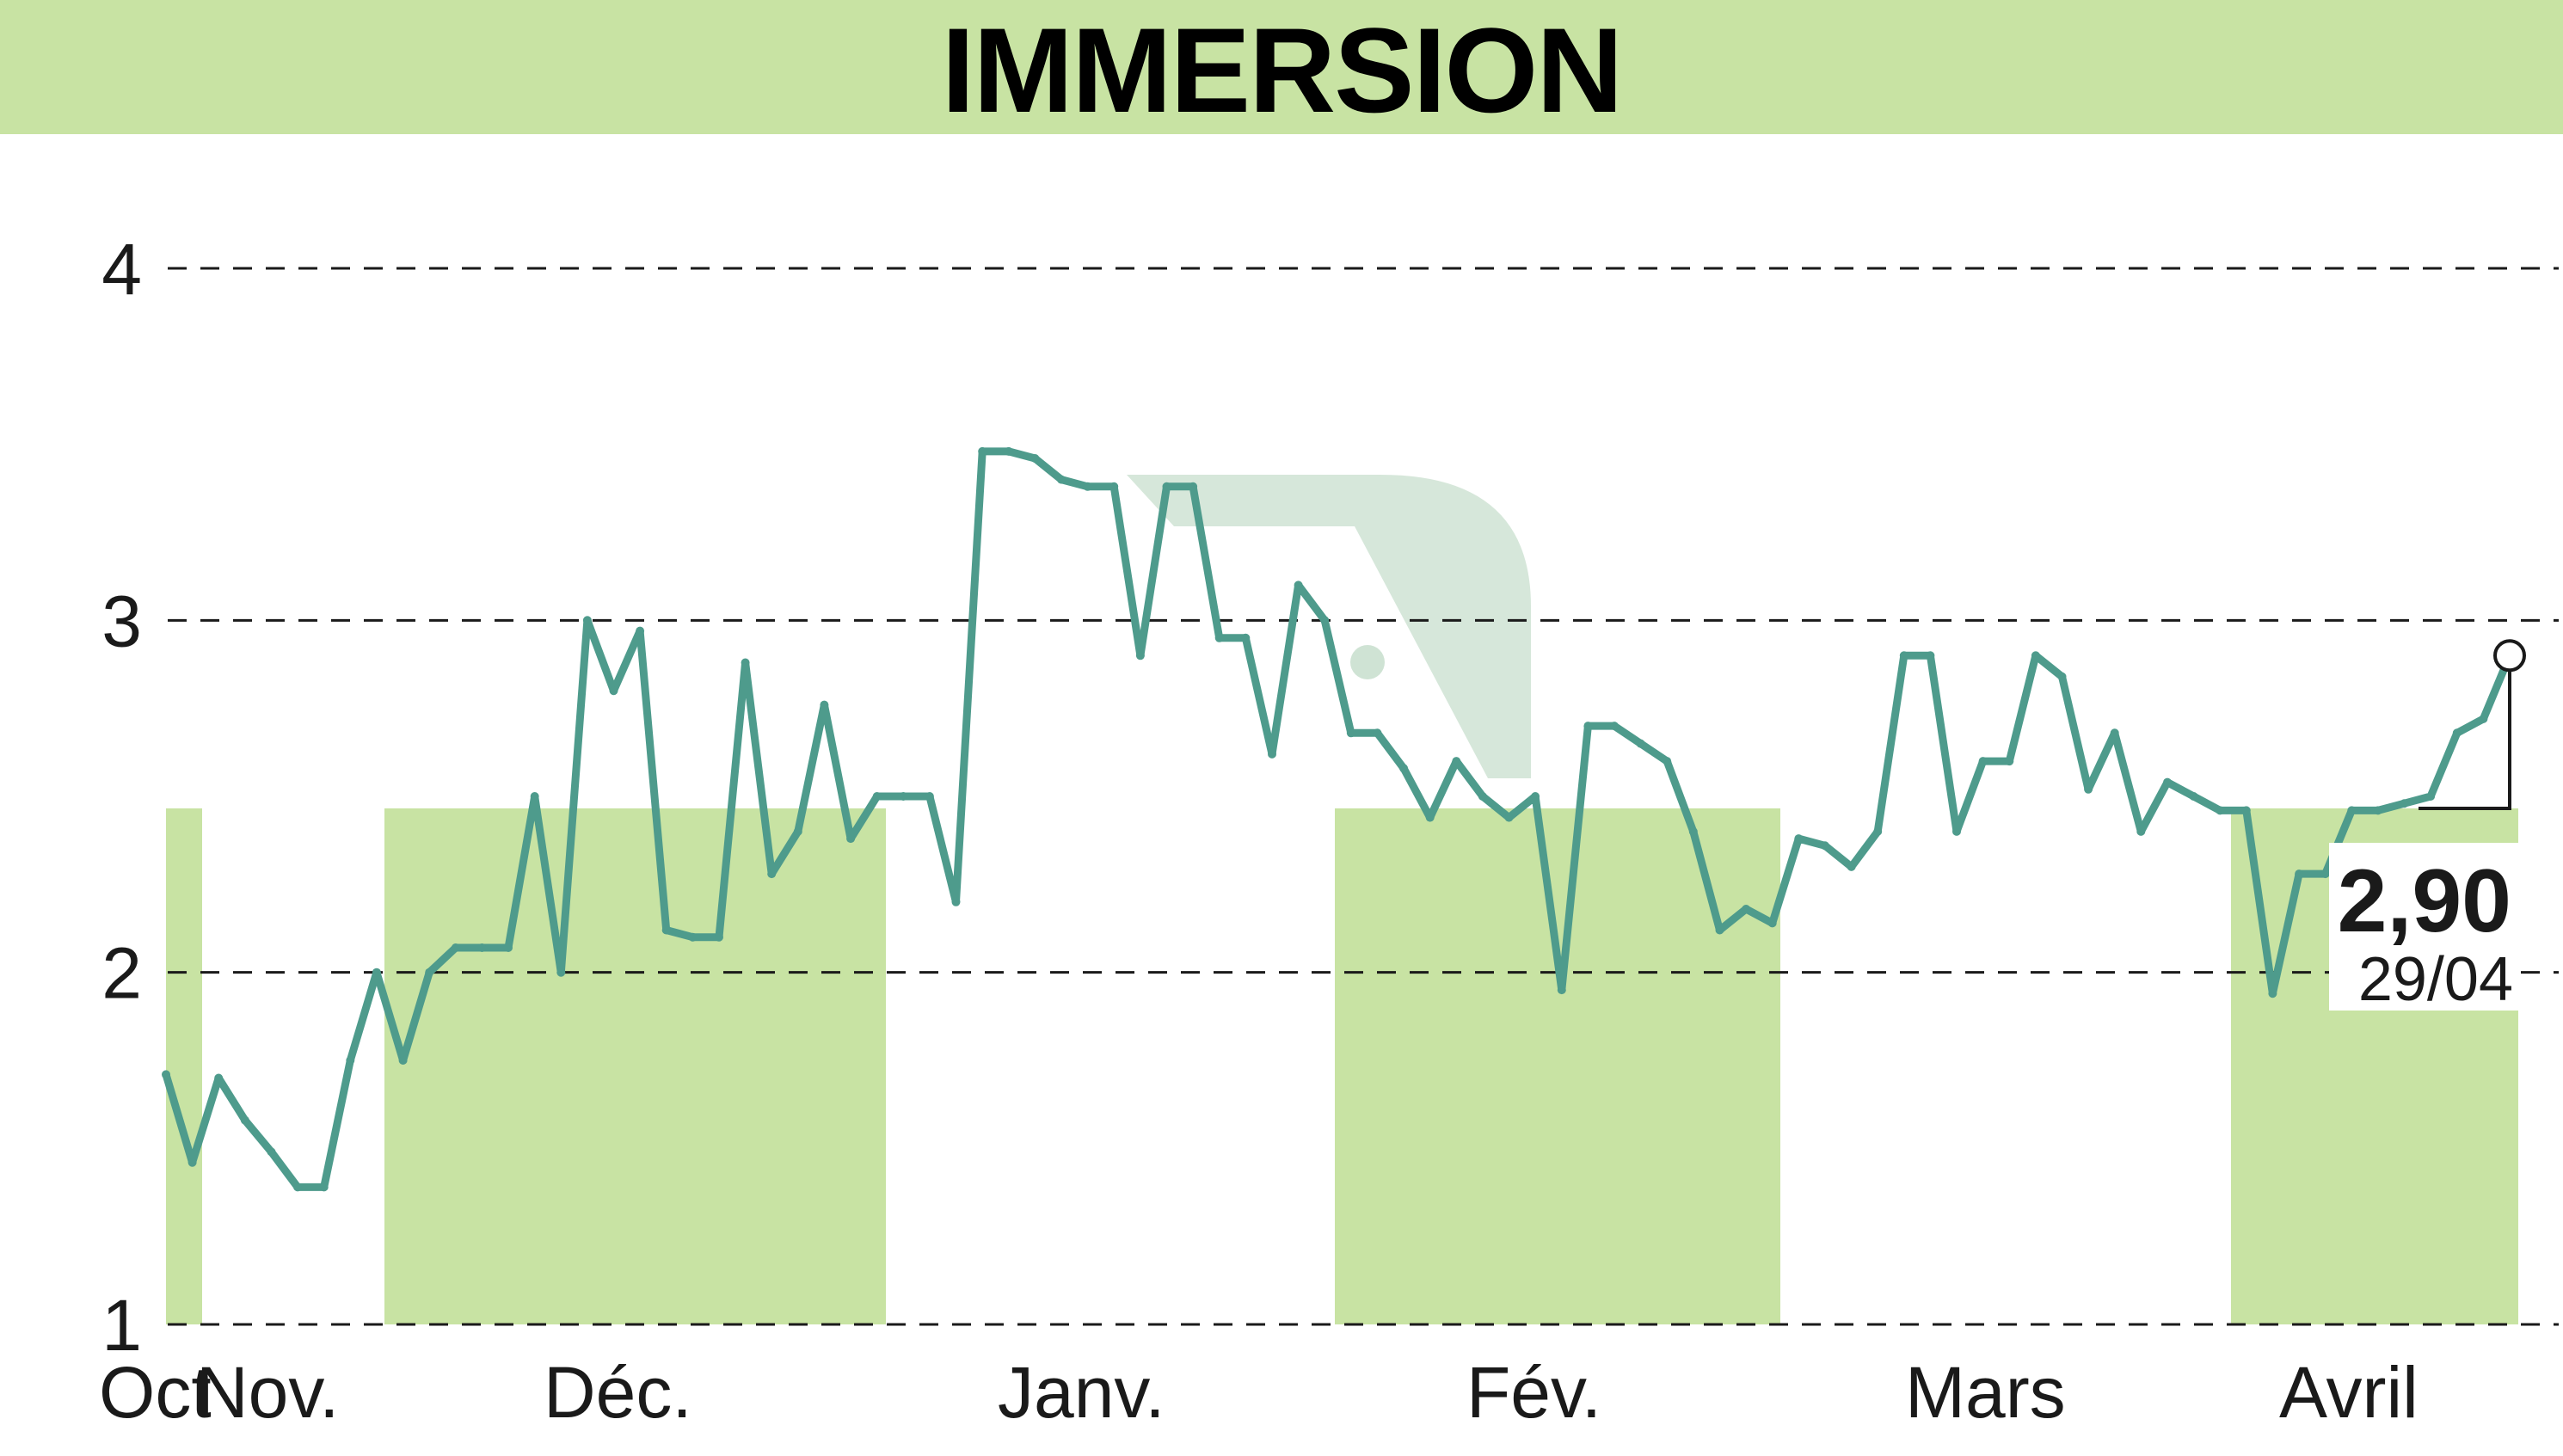 This screenshot has height=1456, width=2563. What do you see at coordinates (618, 1393) in the screenshot?
I see `x-tick-label-2: Déc.` at bounding box center [618, 1393].